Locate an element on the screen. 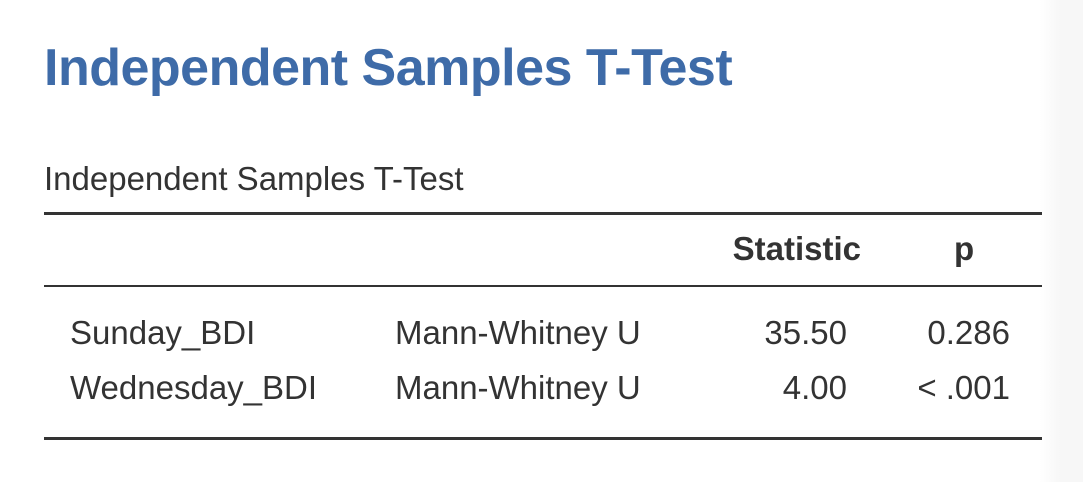  column-header: Statistic is located at coordinates (796, 248).